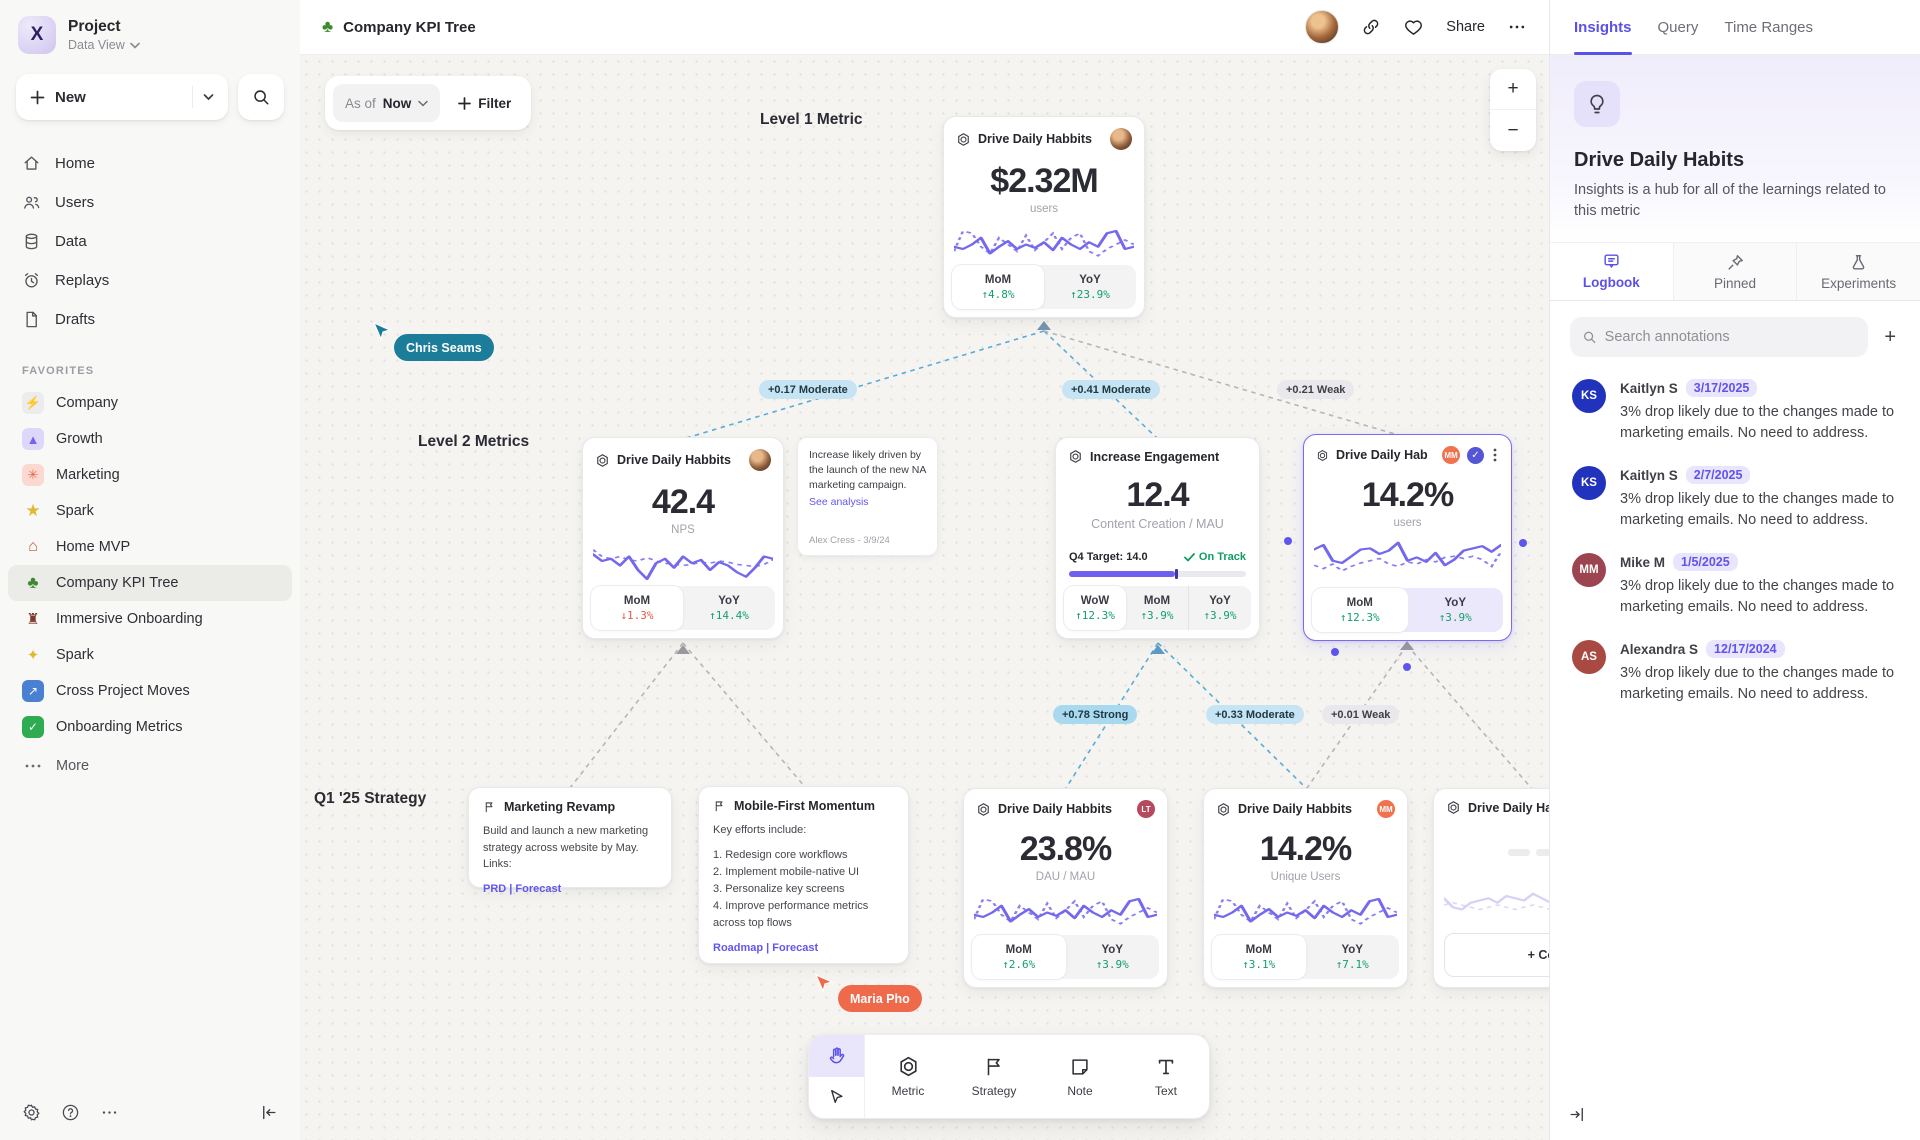  I want to click on sidebar-item-company: ⚡ Company, so click(150, 403).